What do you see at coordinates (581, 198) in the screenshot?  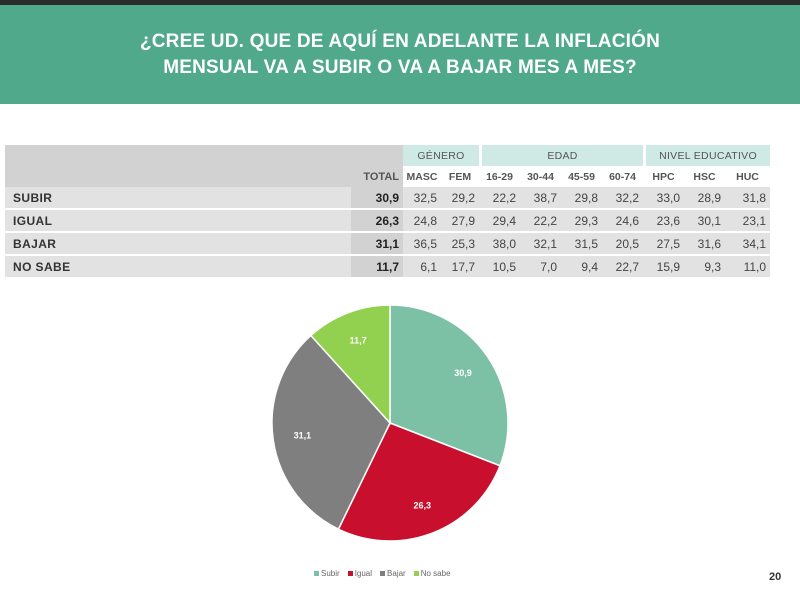 I see `table-cell: 29,8` at bounding box center [581, 198].